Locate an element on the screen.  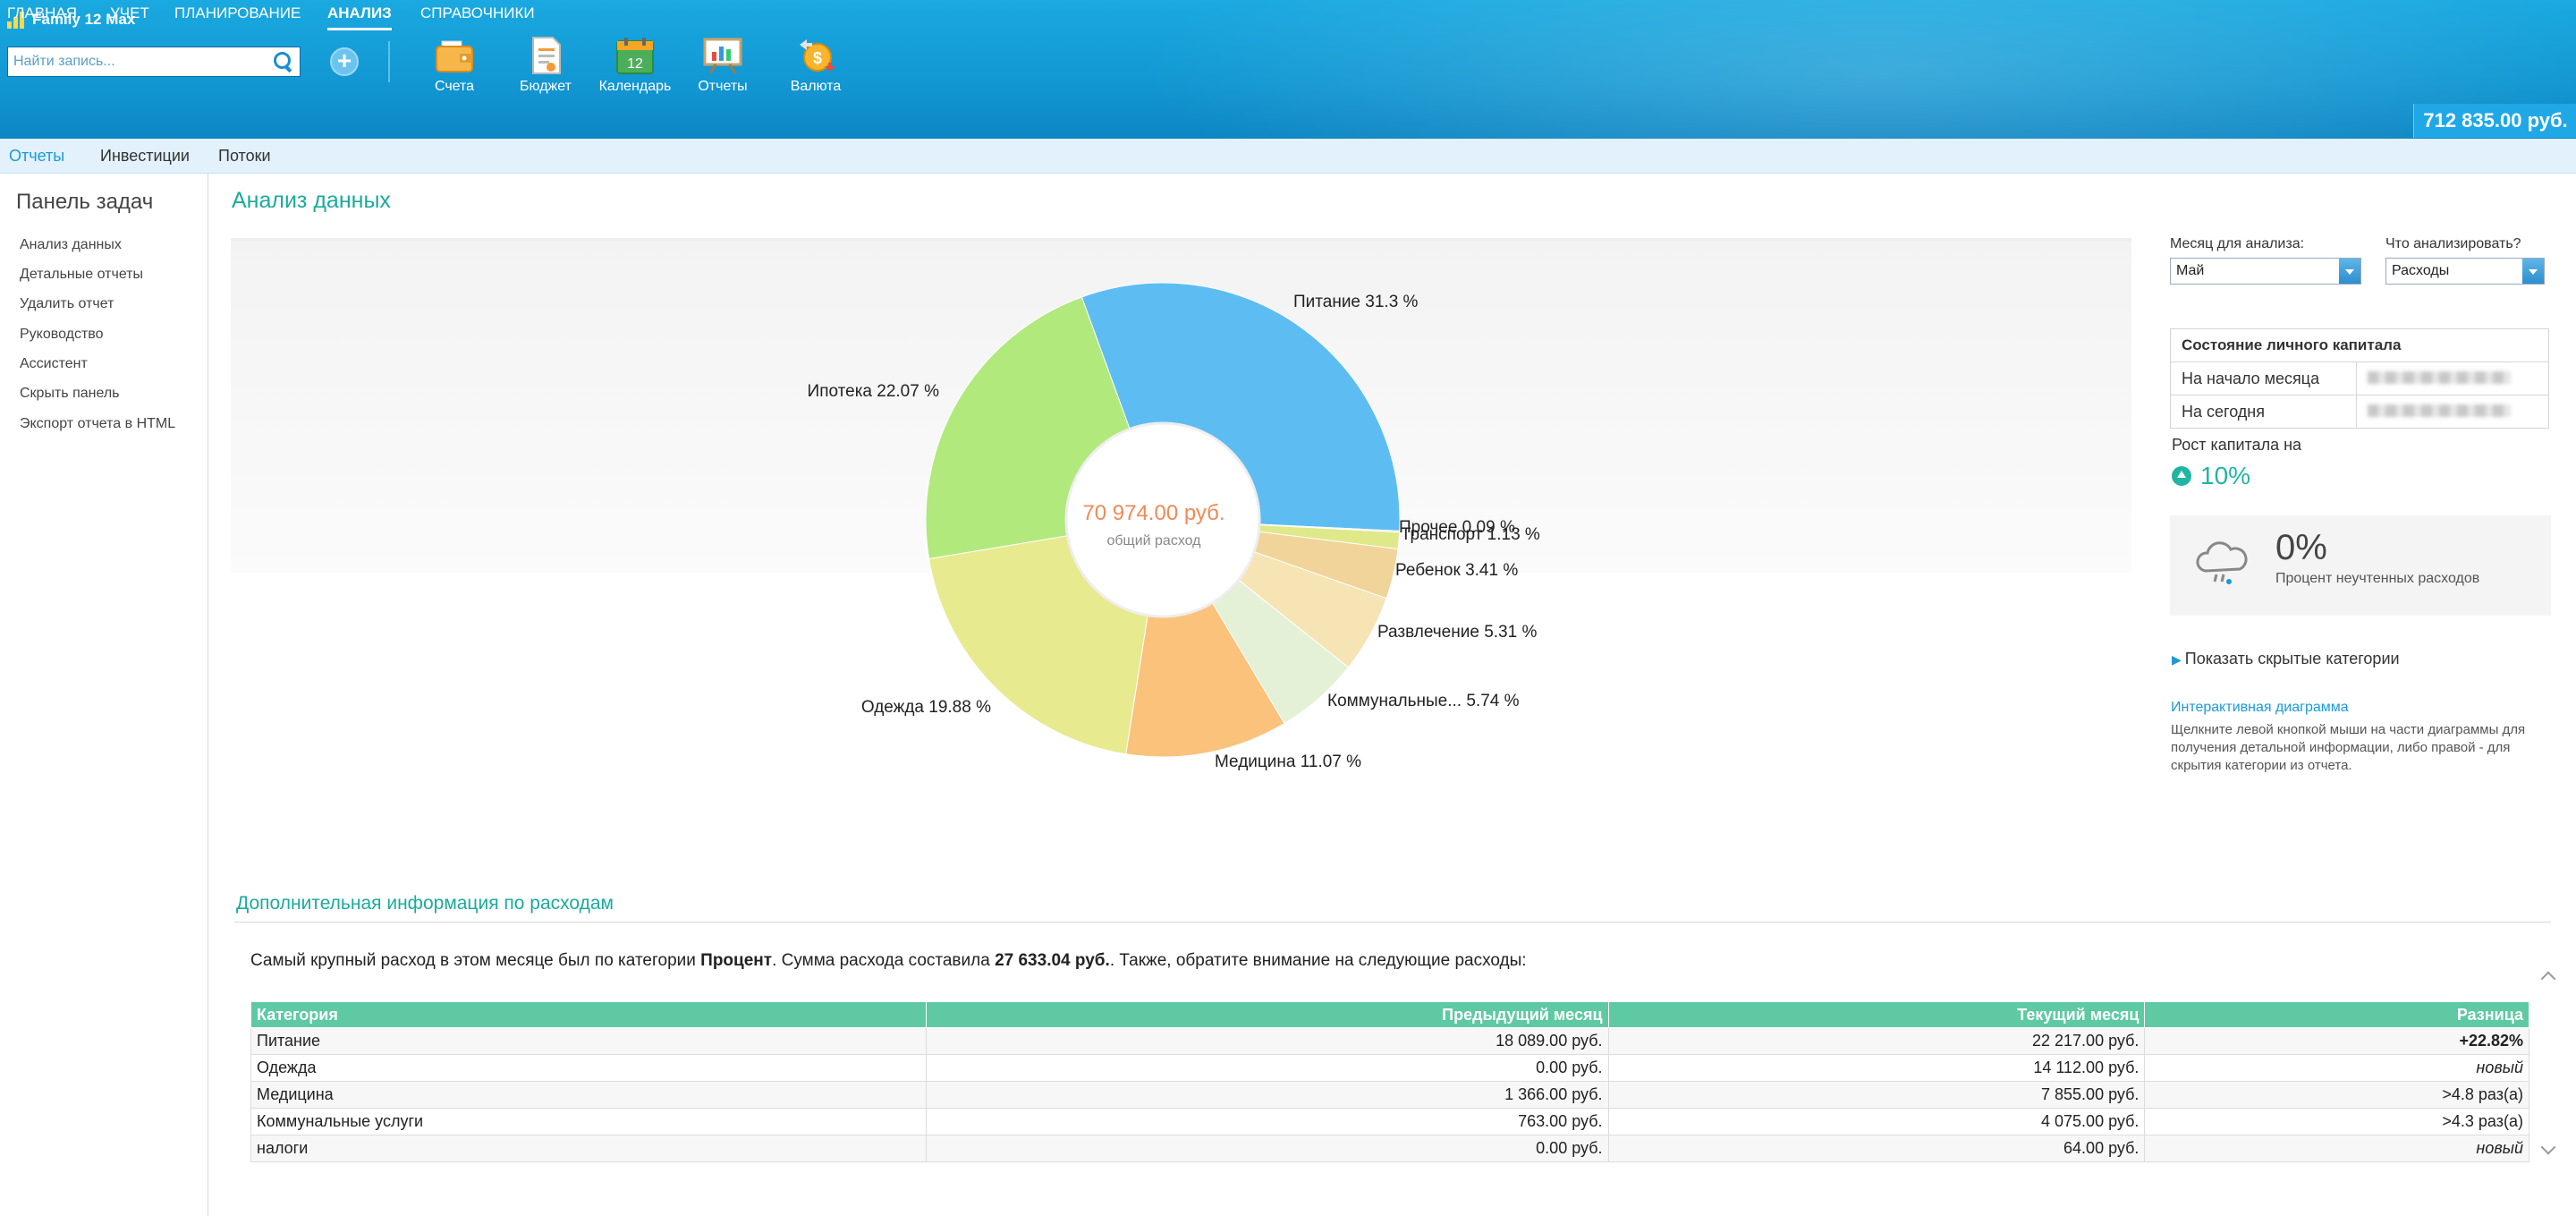
cell-previous: 763.00 руб. is located at coordinates (1267, 1121).